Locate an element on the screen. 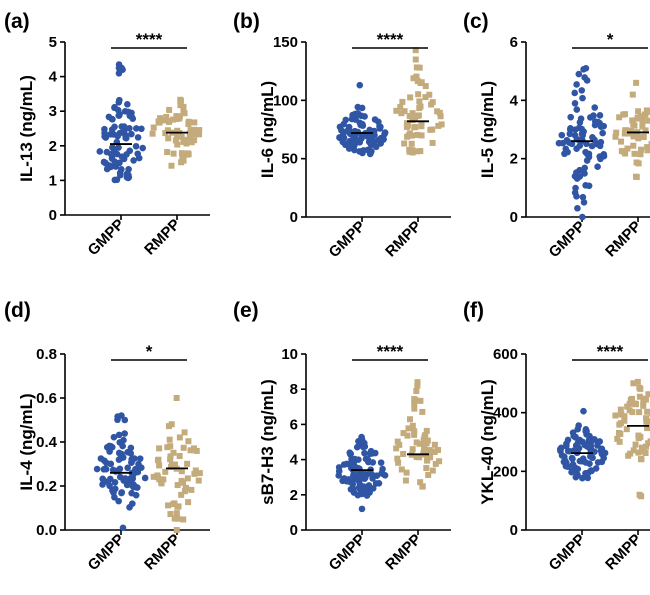 Image resolution: width=650 pixels, height=595 pixels. panel-label: (e) is located at coordinates (246, 310).